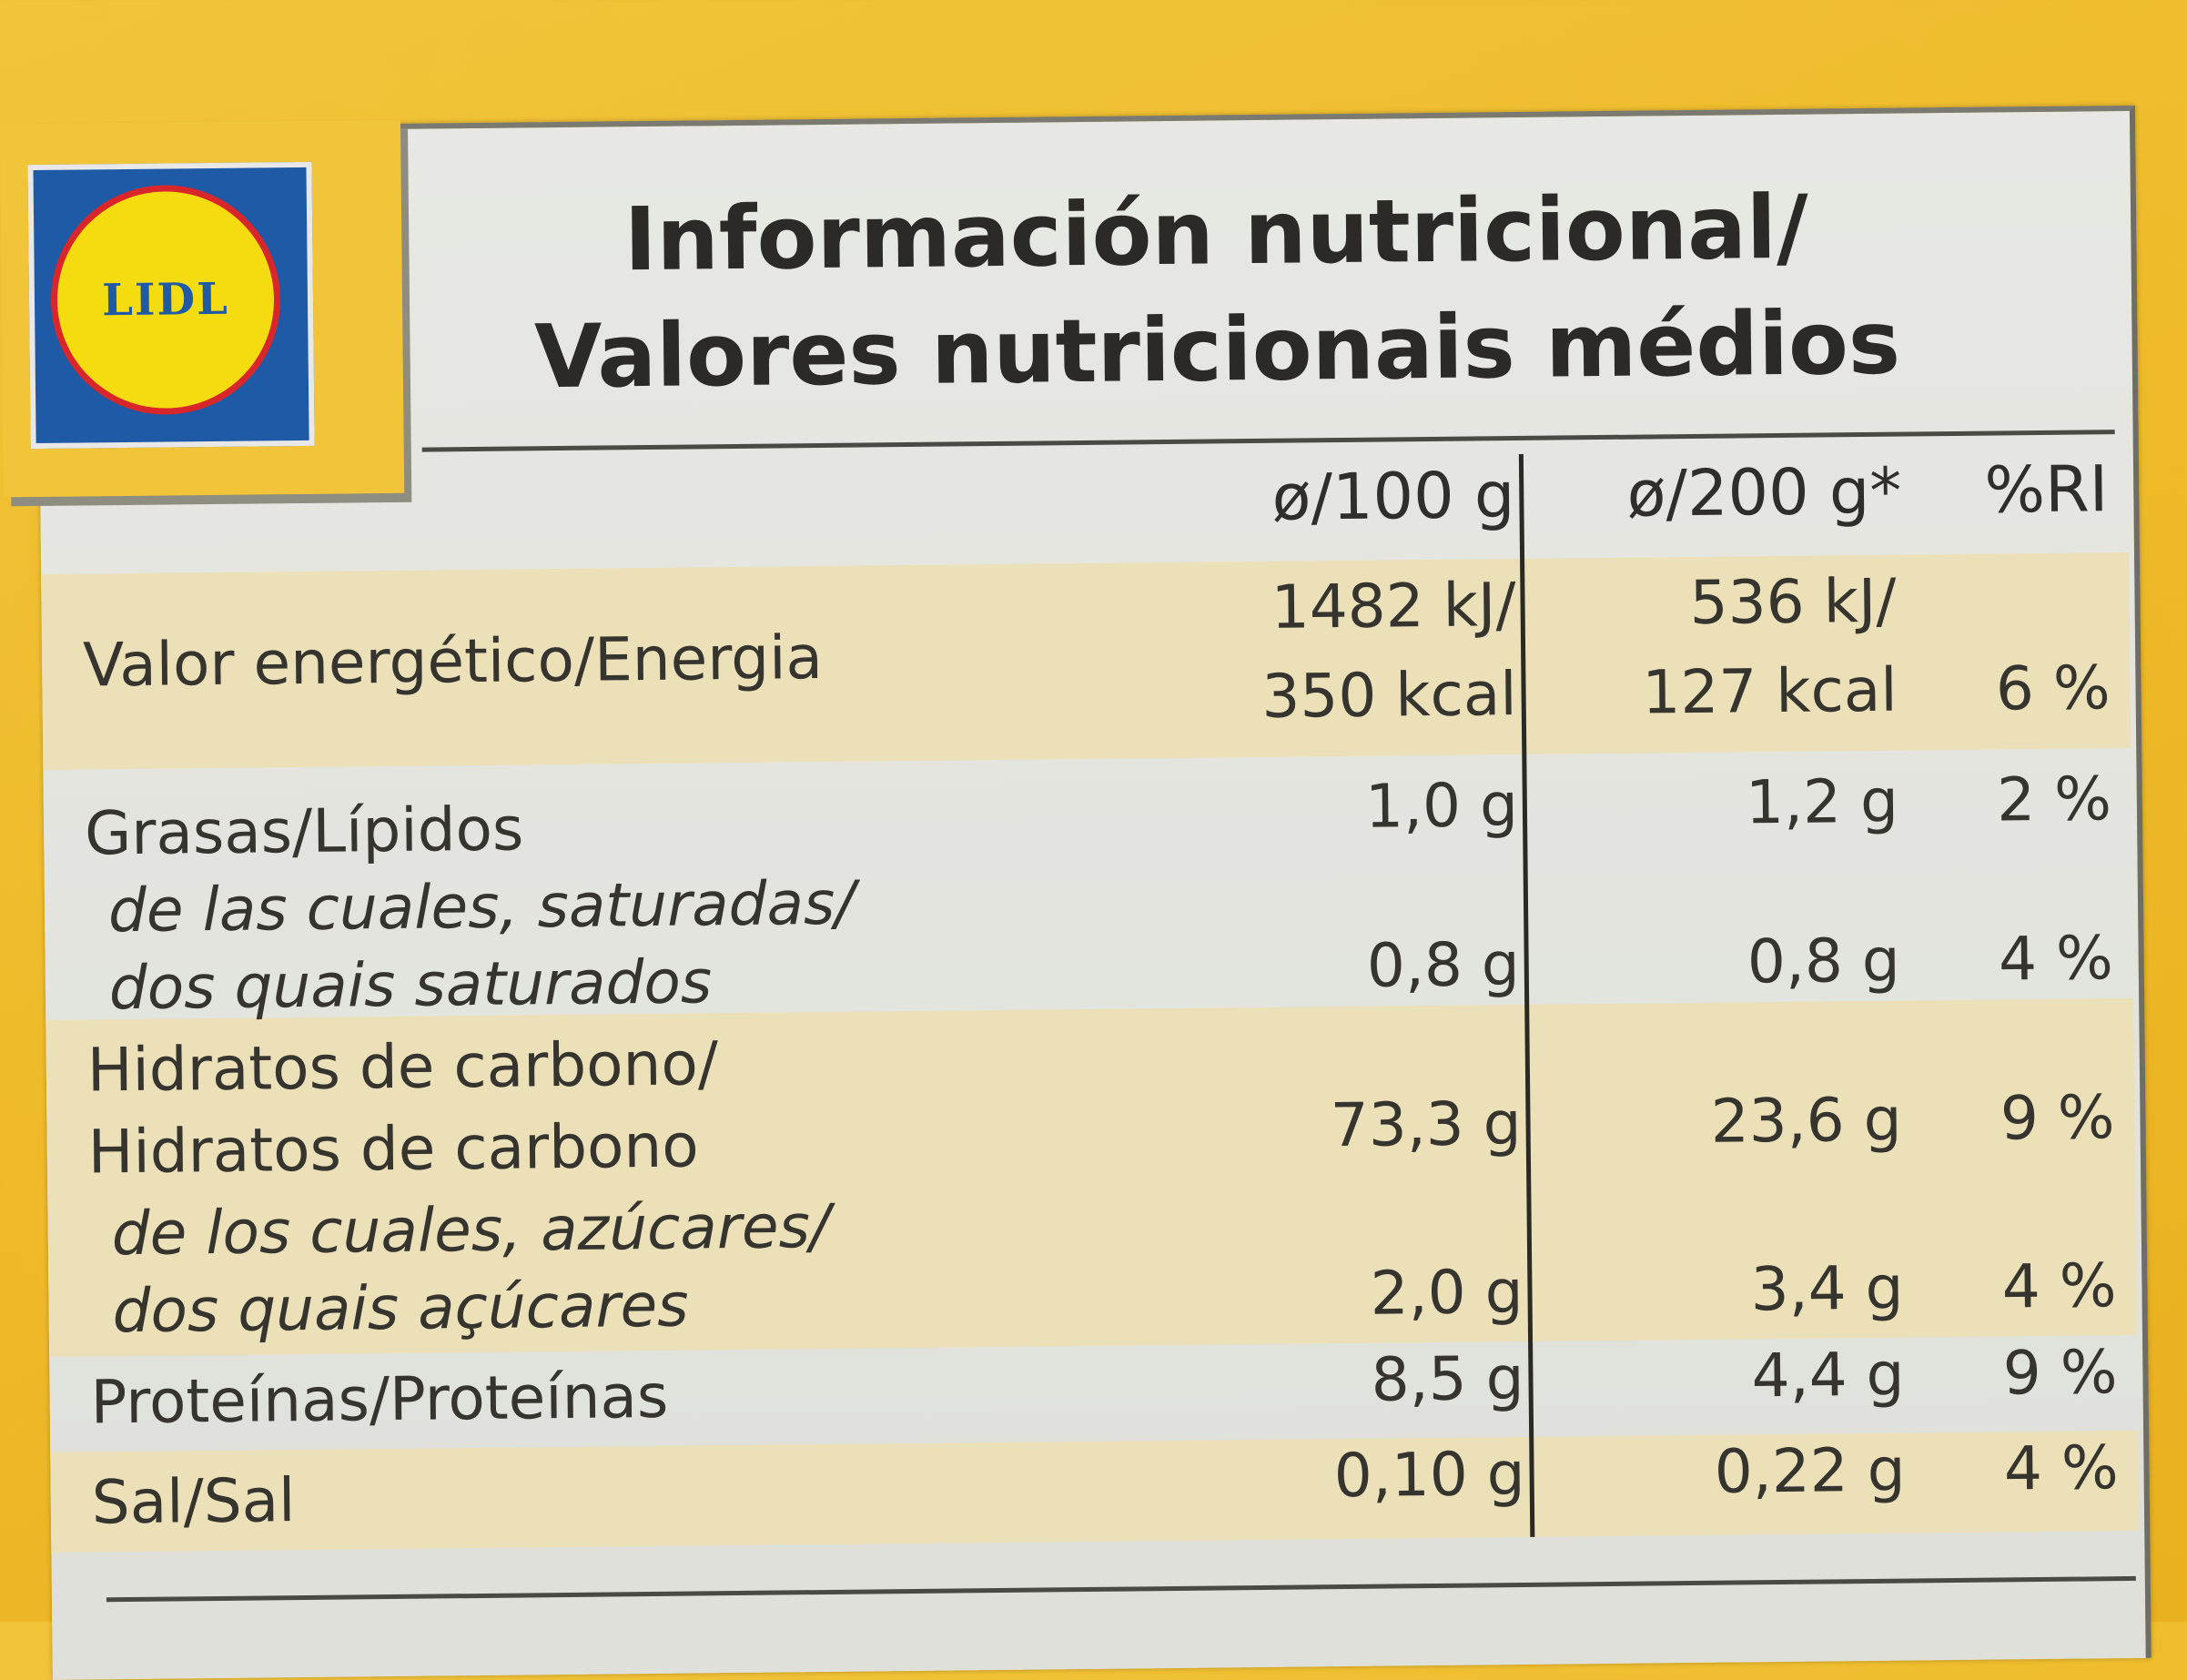  I want to click on sugars-per100: 2,0 g, so click(1447, 1292).